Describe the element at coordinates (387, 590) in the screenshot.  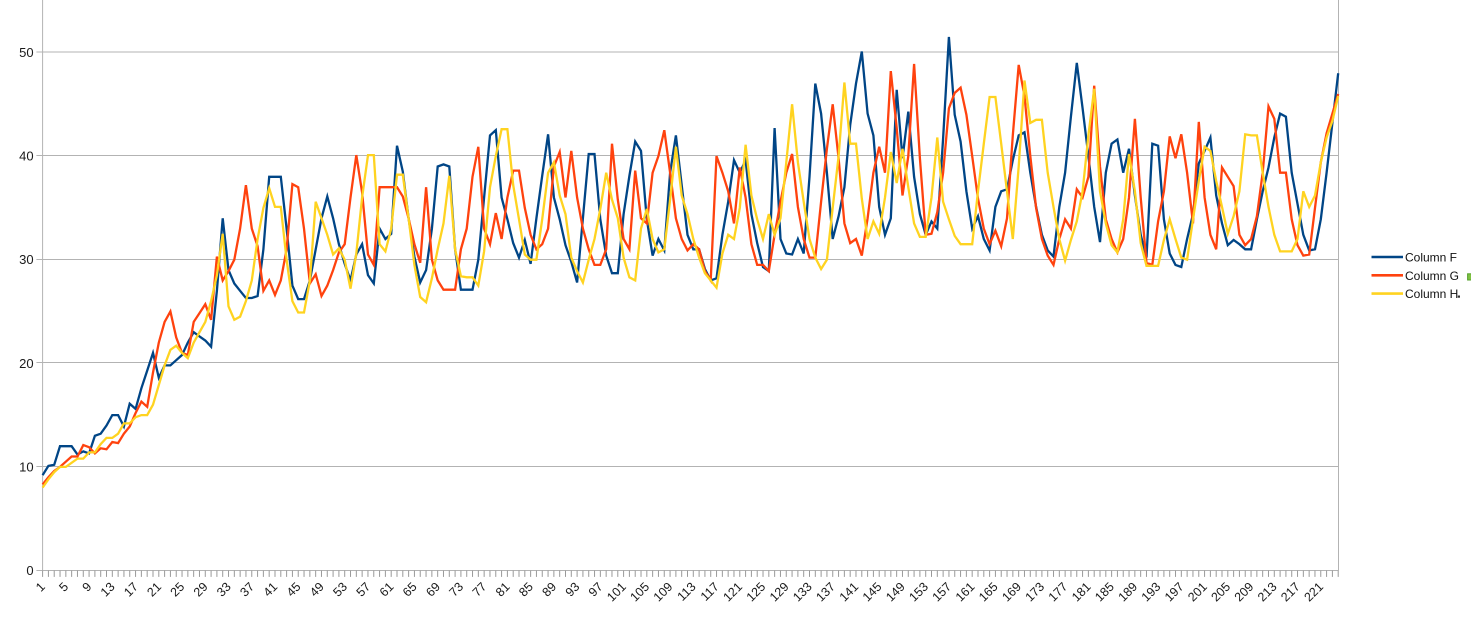
I see `svg-text: 61` at that location.